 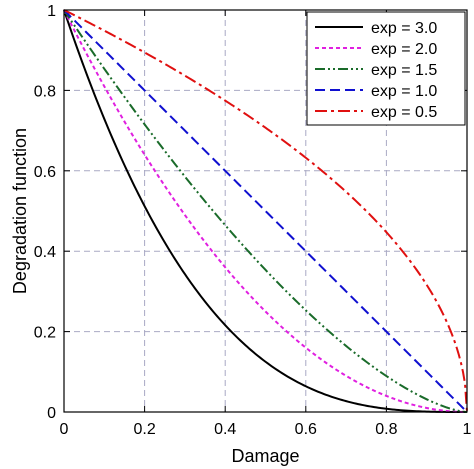 I want to click on y-tick-label: 0.4, so click(x=45, y=252).